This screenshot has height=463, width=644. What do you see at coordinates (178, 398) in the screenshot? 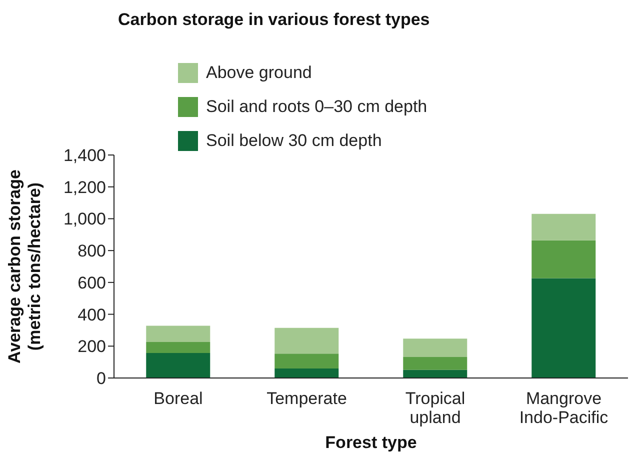
I see `x-tick-label: Boreal` at bounding box center [178, 398].